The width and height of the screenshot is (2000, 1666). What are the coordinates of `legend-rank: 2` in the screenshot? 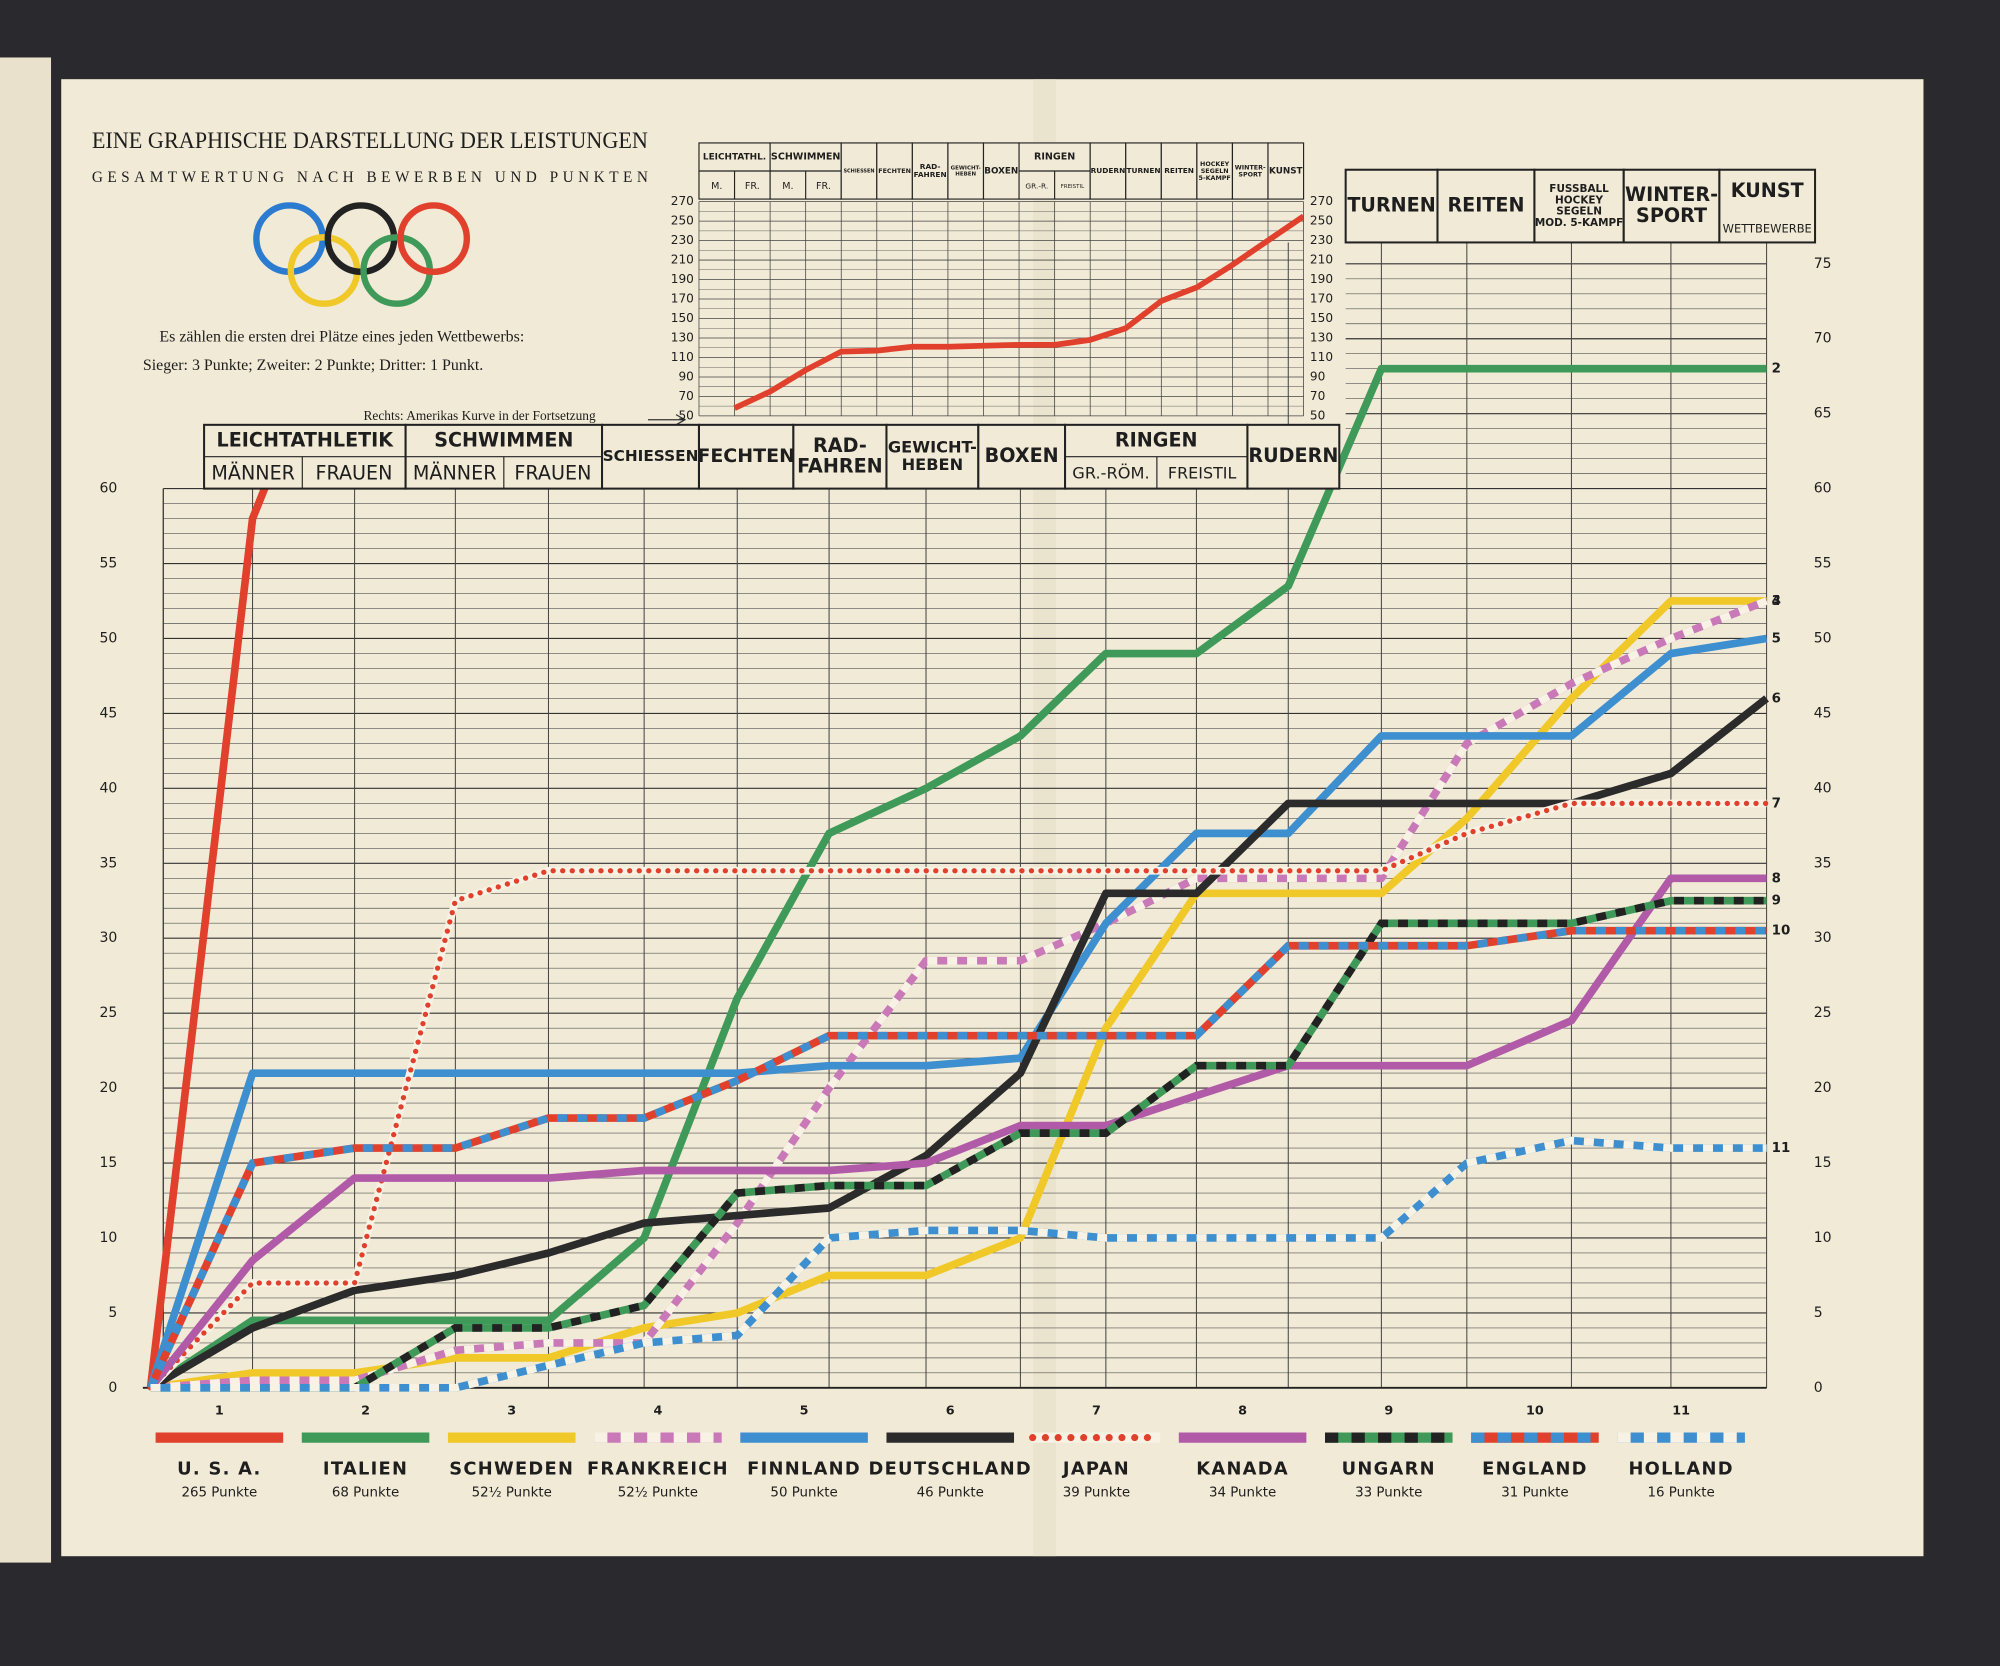 It's located at (365, 1410).